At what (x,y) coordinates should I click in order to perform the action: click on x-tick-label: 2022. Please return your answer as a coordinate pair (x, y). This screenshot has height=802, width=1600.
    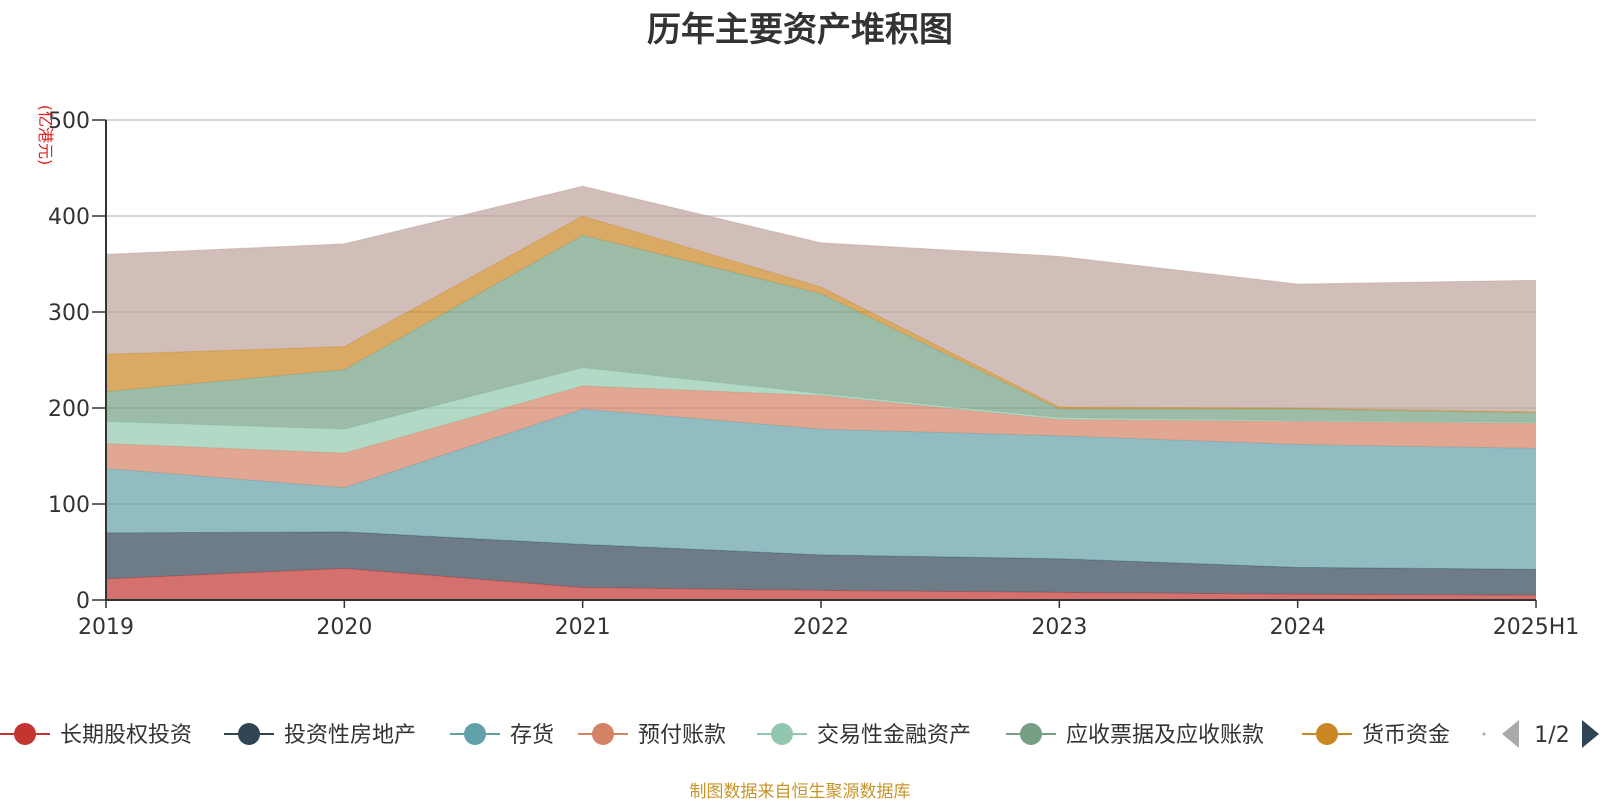
    Looking at the image, I should click on (821, 627).